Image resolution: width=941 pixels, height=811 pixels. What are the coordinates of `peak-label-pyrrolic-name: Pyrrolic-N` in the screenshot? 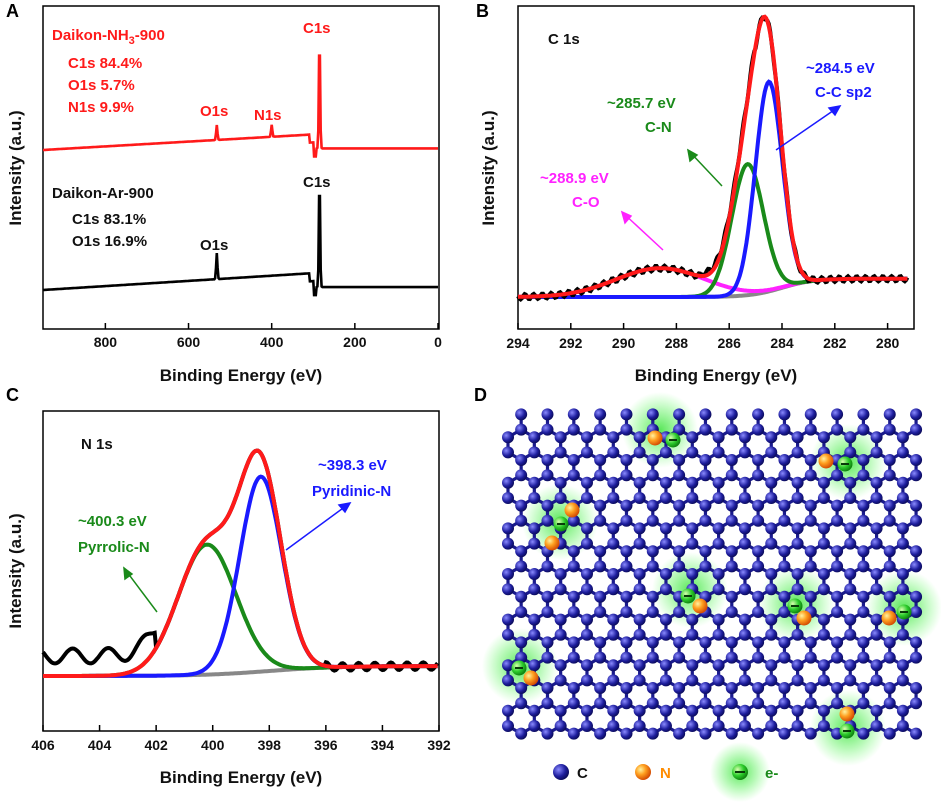 It's located at (114, 547).